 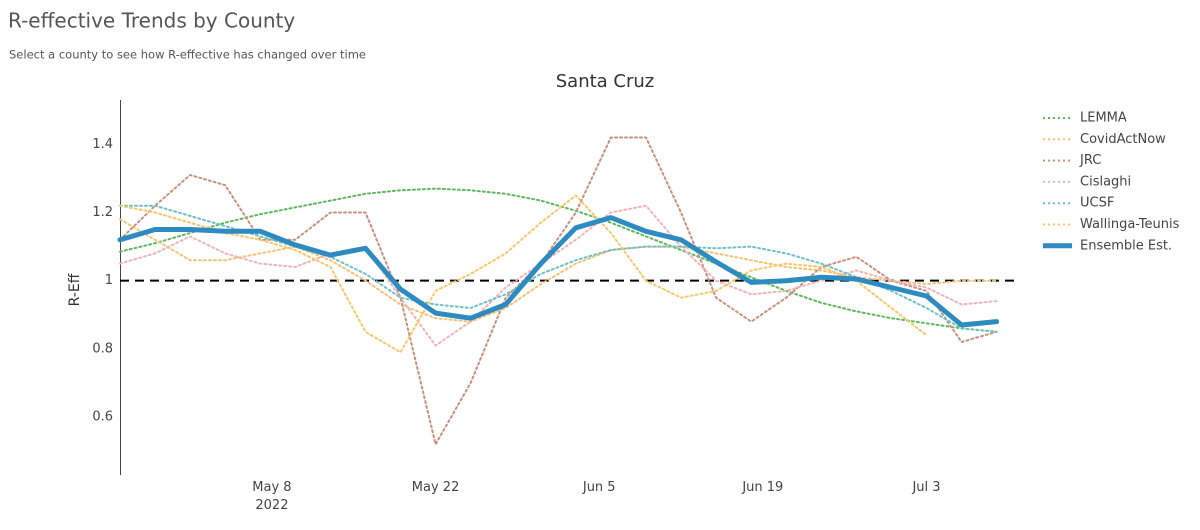 What do you see at coordinates (1097, 203) in the screenshot?
I see `legend-label: UCSF` at bounding box center [1097, 203].